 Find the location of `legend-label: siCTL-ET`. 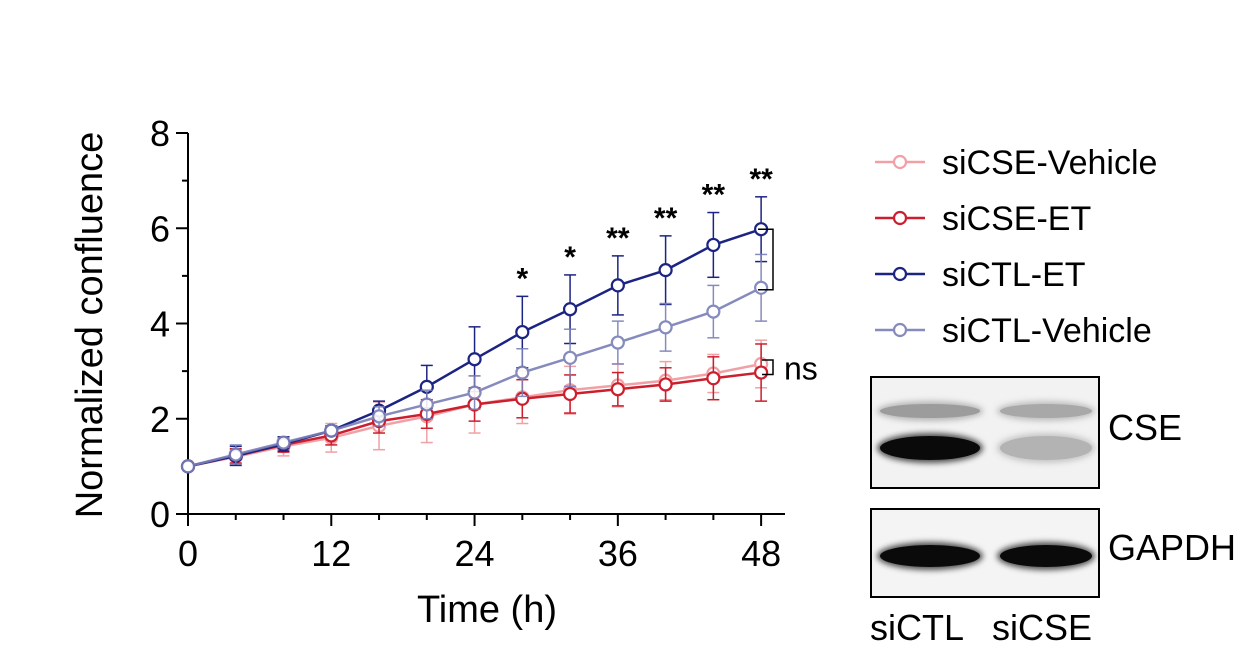

legend-label: siCTL-ET is located at coordinates (1014, 275).